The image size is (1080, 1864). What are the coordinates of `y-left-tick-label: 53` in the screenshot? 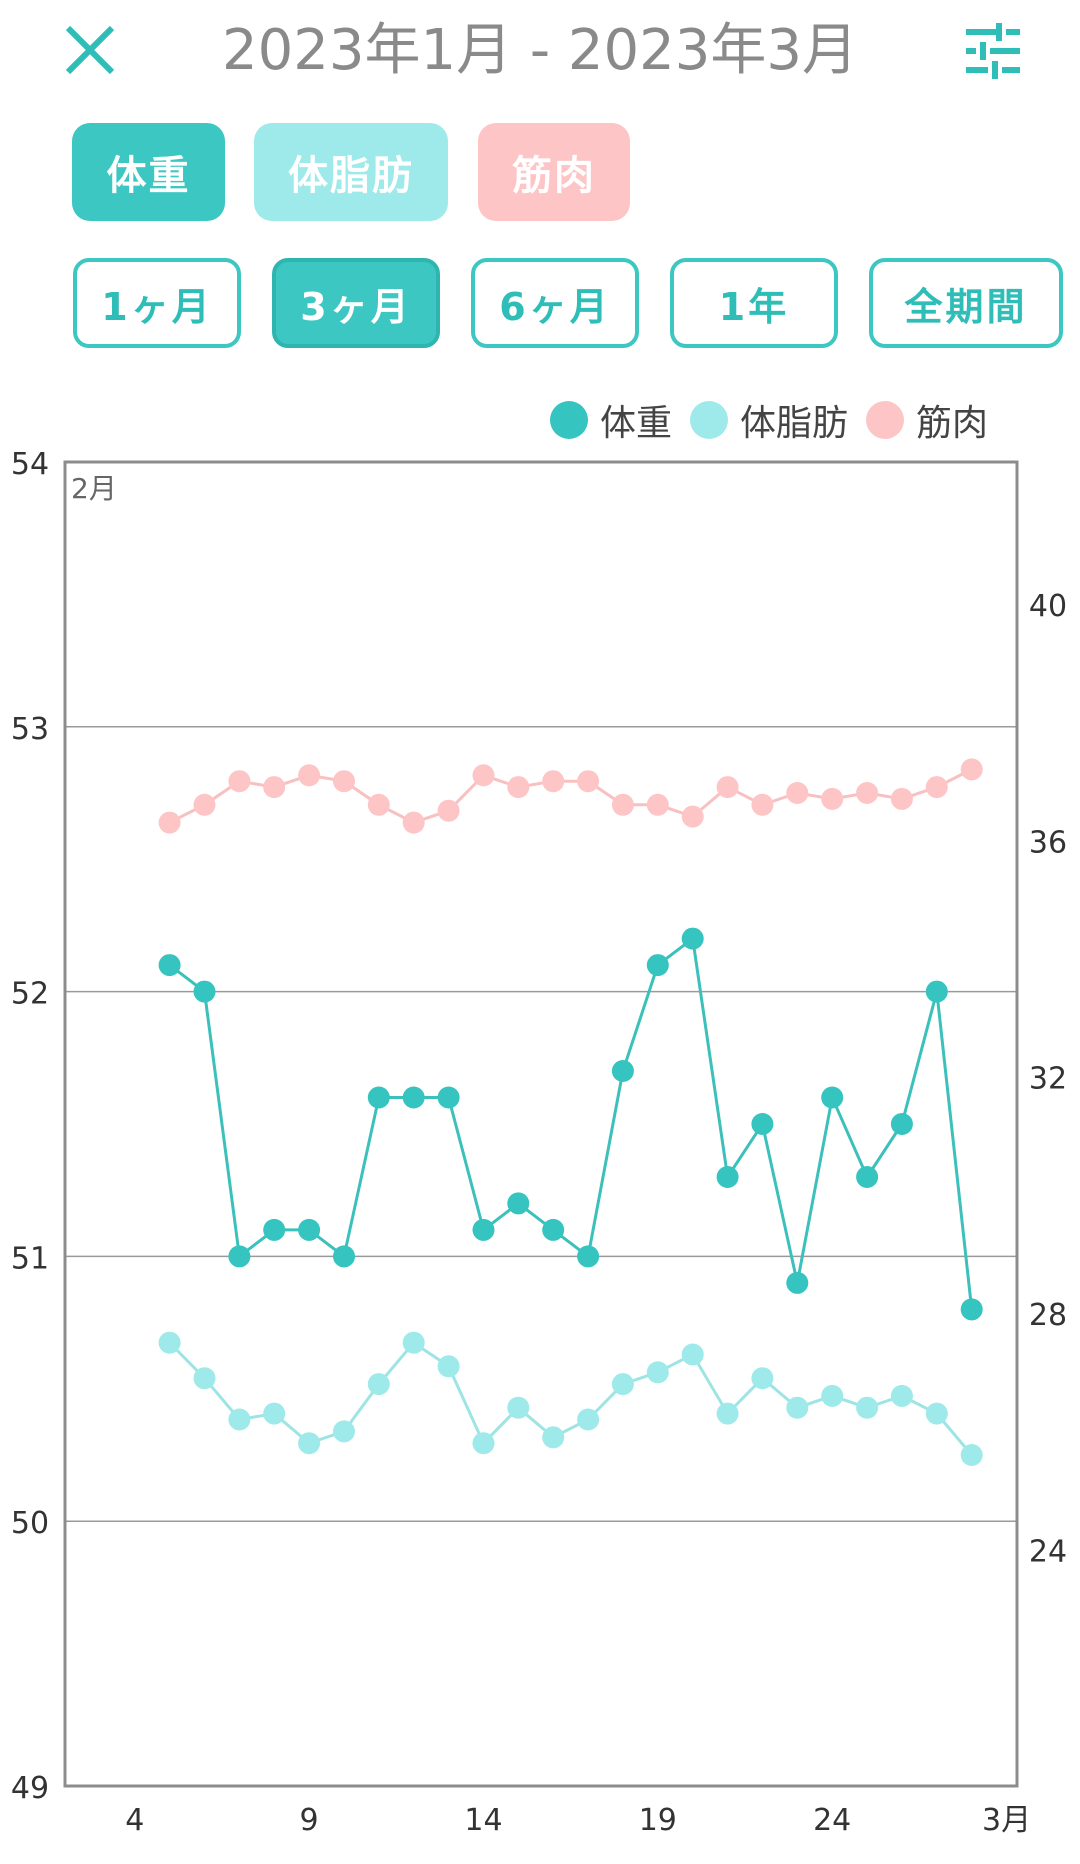 It's located at (30, 729).